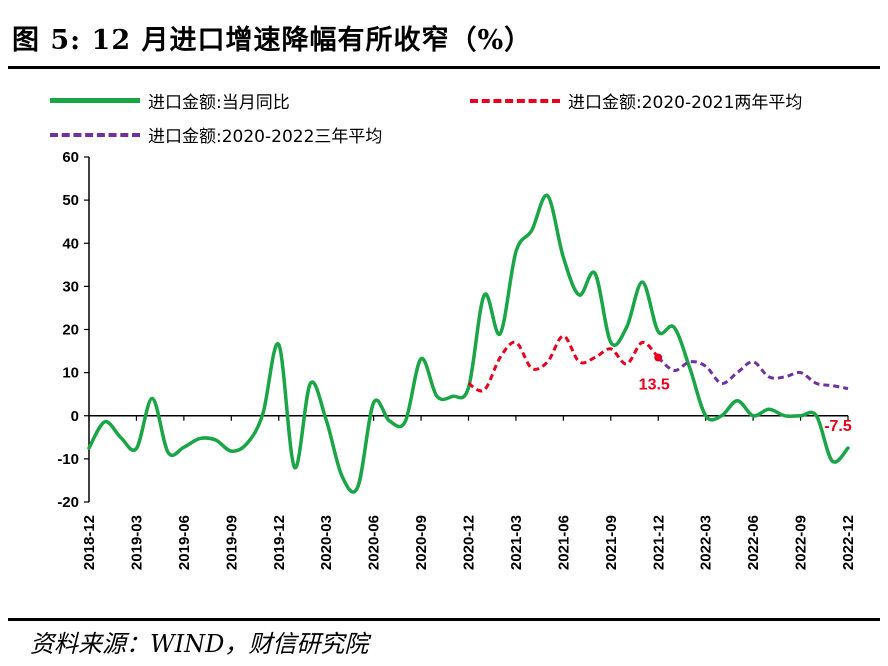 This screenshot has height=666, width=888. What do you see at coordinates (75, 416) in the screenshot?
I see `y-tick-label: 0` at bounding box center [75, 416].